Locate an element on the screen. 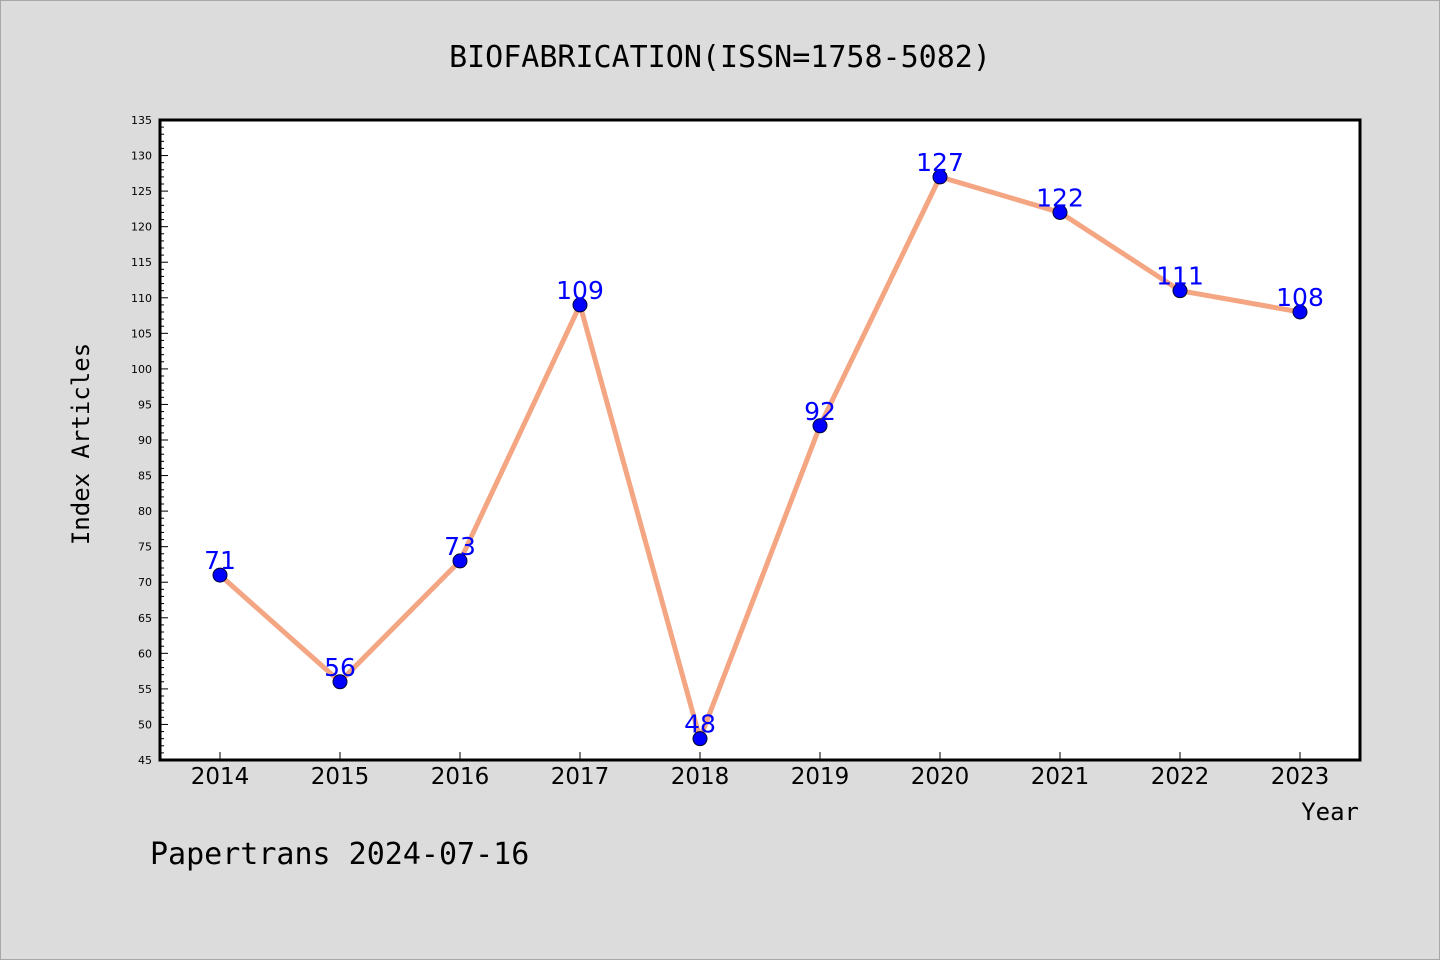 This screenshot has height=960, width=1440. data-label: 108 is located at coordinates (1300, 297).